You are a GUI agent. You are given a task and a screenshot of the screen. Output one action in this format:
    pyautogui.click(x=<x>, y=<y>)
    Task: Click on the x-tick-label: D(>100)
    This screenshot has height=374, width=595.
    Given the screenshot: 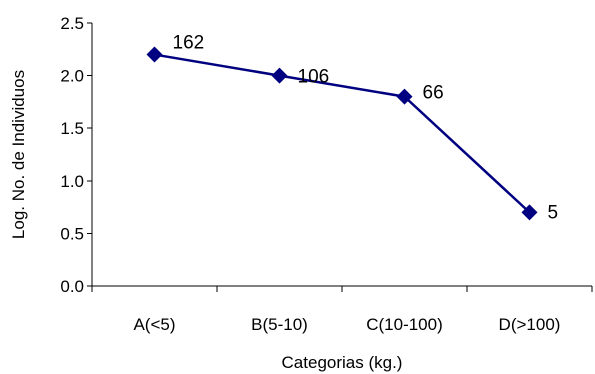 What is the action you would take?
    pyautogui.click(x=530, y=324)
    